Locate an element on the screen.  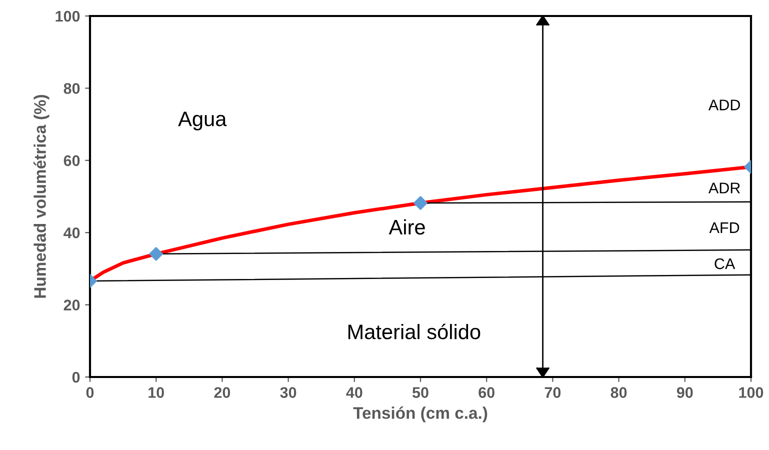
x-tick-label: 40 is located at coordinates (354, 392).